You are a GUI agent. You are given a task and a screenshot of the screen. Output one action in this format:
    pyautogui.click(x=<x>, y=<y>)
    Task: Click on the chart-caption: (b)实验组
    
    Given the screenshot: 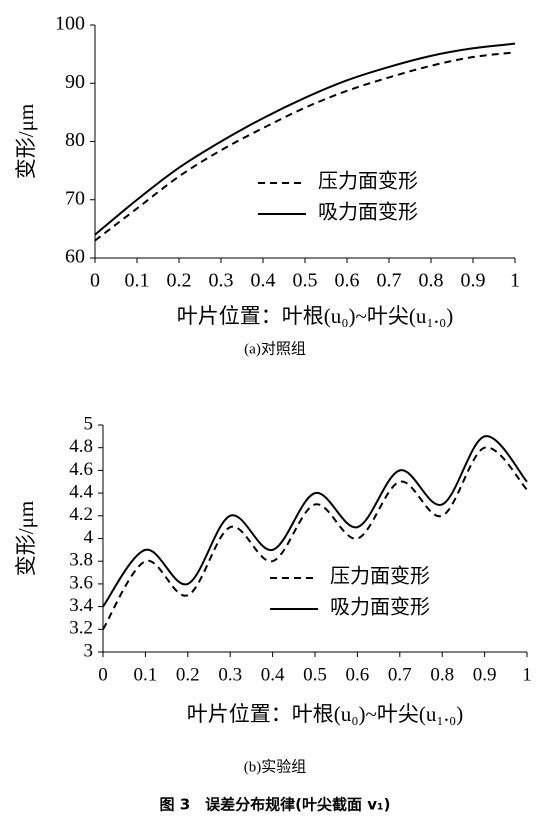 What is the action you would take?
    pyautogui.click(x=275, y=766)
    